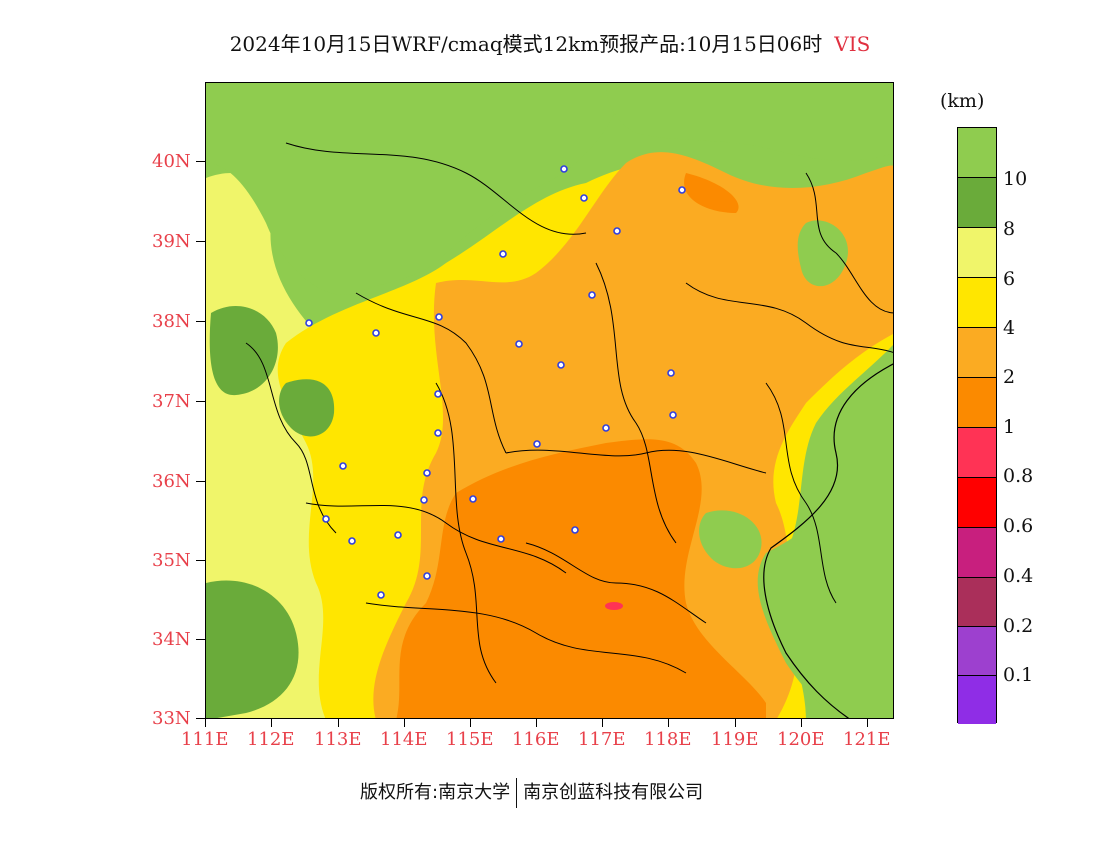  Describe the element at coordinates (1018, 526) in the screenshot. I see `colorbar-label: 0.6` at that location.